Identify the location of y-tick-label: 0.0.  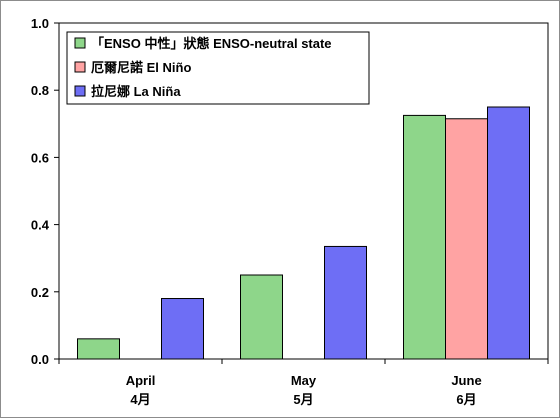
(40, 359).